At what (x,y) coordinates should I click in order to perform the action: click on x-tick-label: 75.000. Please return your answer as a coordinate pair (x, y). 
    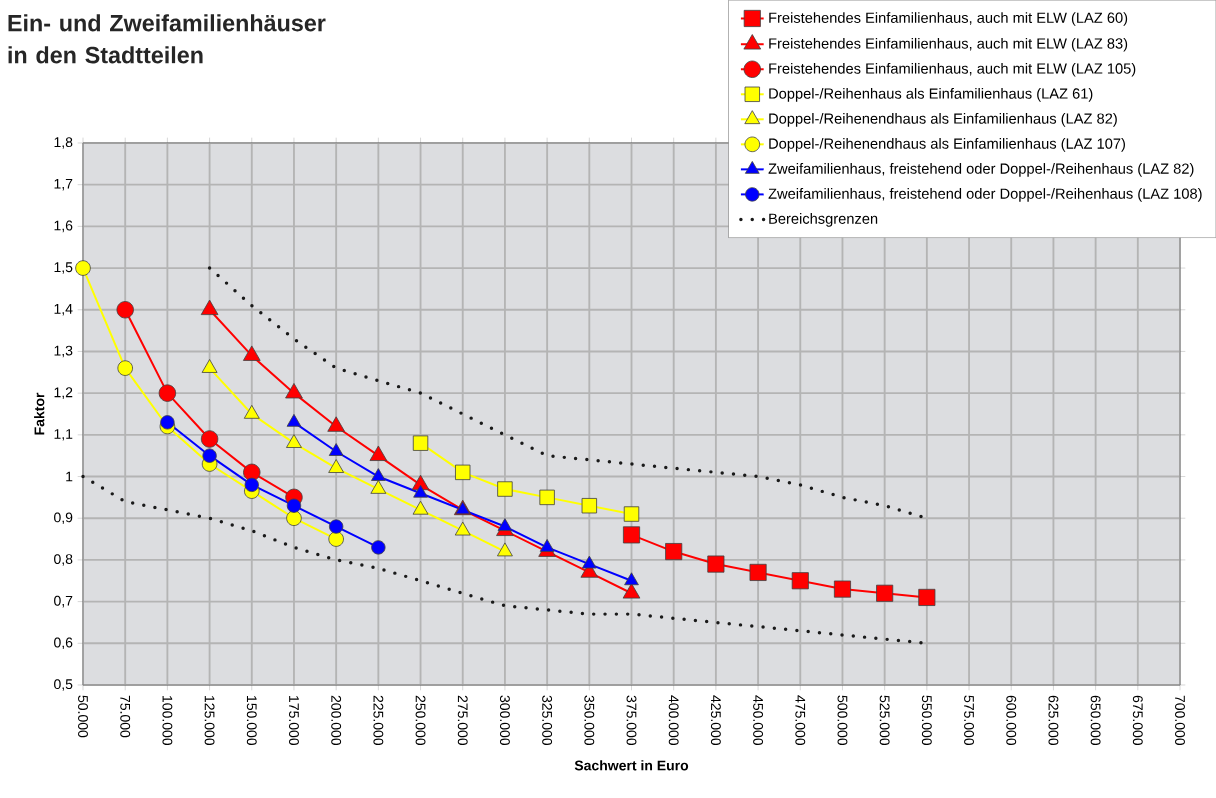
    Looking at the image, I should click on (125, 716).